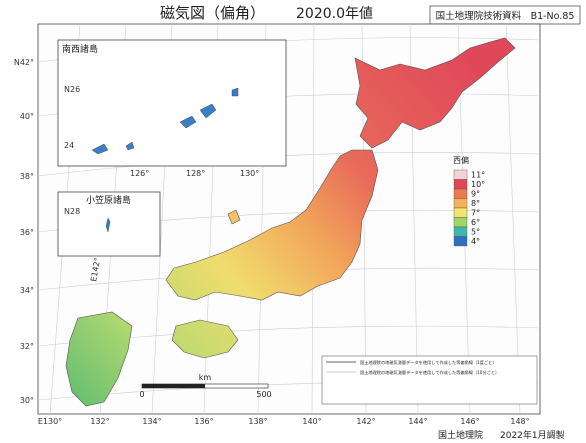 This screenshot has height=443, width=586. Describe the element at coordinates (257, 421) in the screenshot. I see `lon-label: 138°` at that location.